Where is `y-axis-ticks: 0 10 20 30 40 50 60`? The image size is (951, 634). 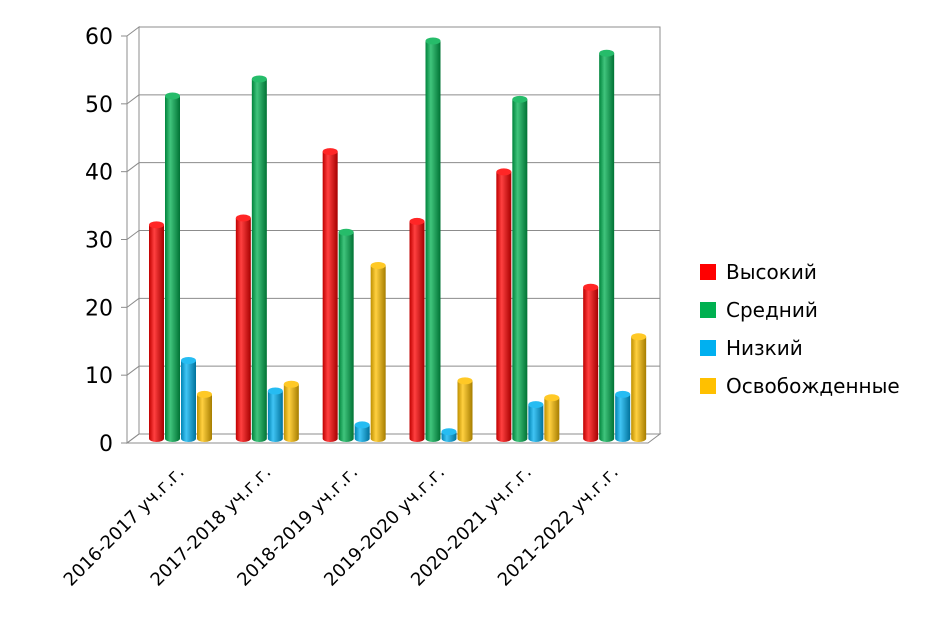 y-axis-ticks: 0 10 20 30 40 50 60 is located at coordinates (106, 241).